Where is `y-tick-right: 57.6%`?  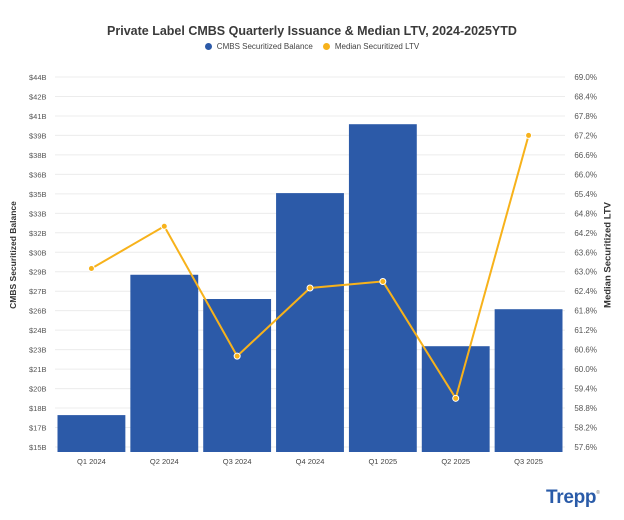 y-tick-right: 57.6% is located at coordinates (585, 447).